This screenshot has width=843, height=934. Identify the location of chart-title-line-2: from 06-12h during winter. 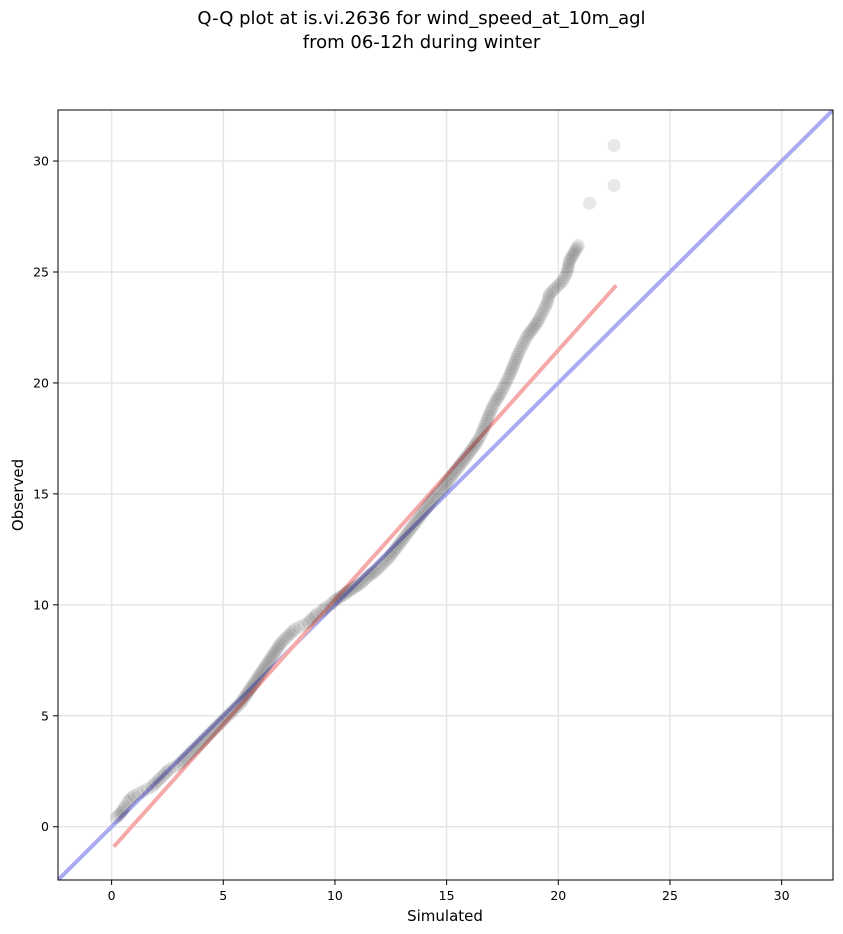
(421, 42).